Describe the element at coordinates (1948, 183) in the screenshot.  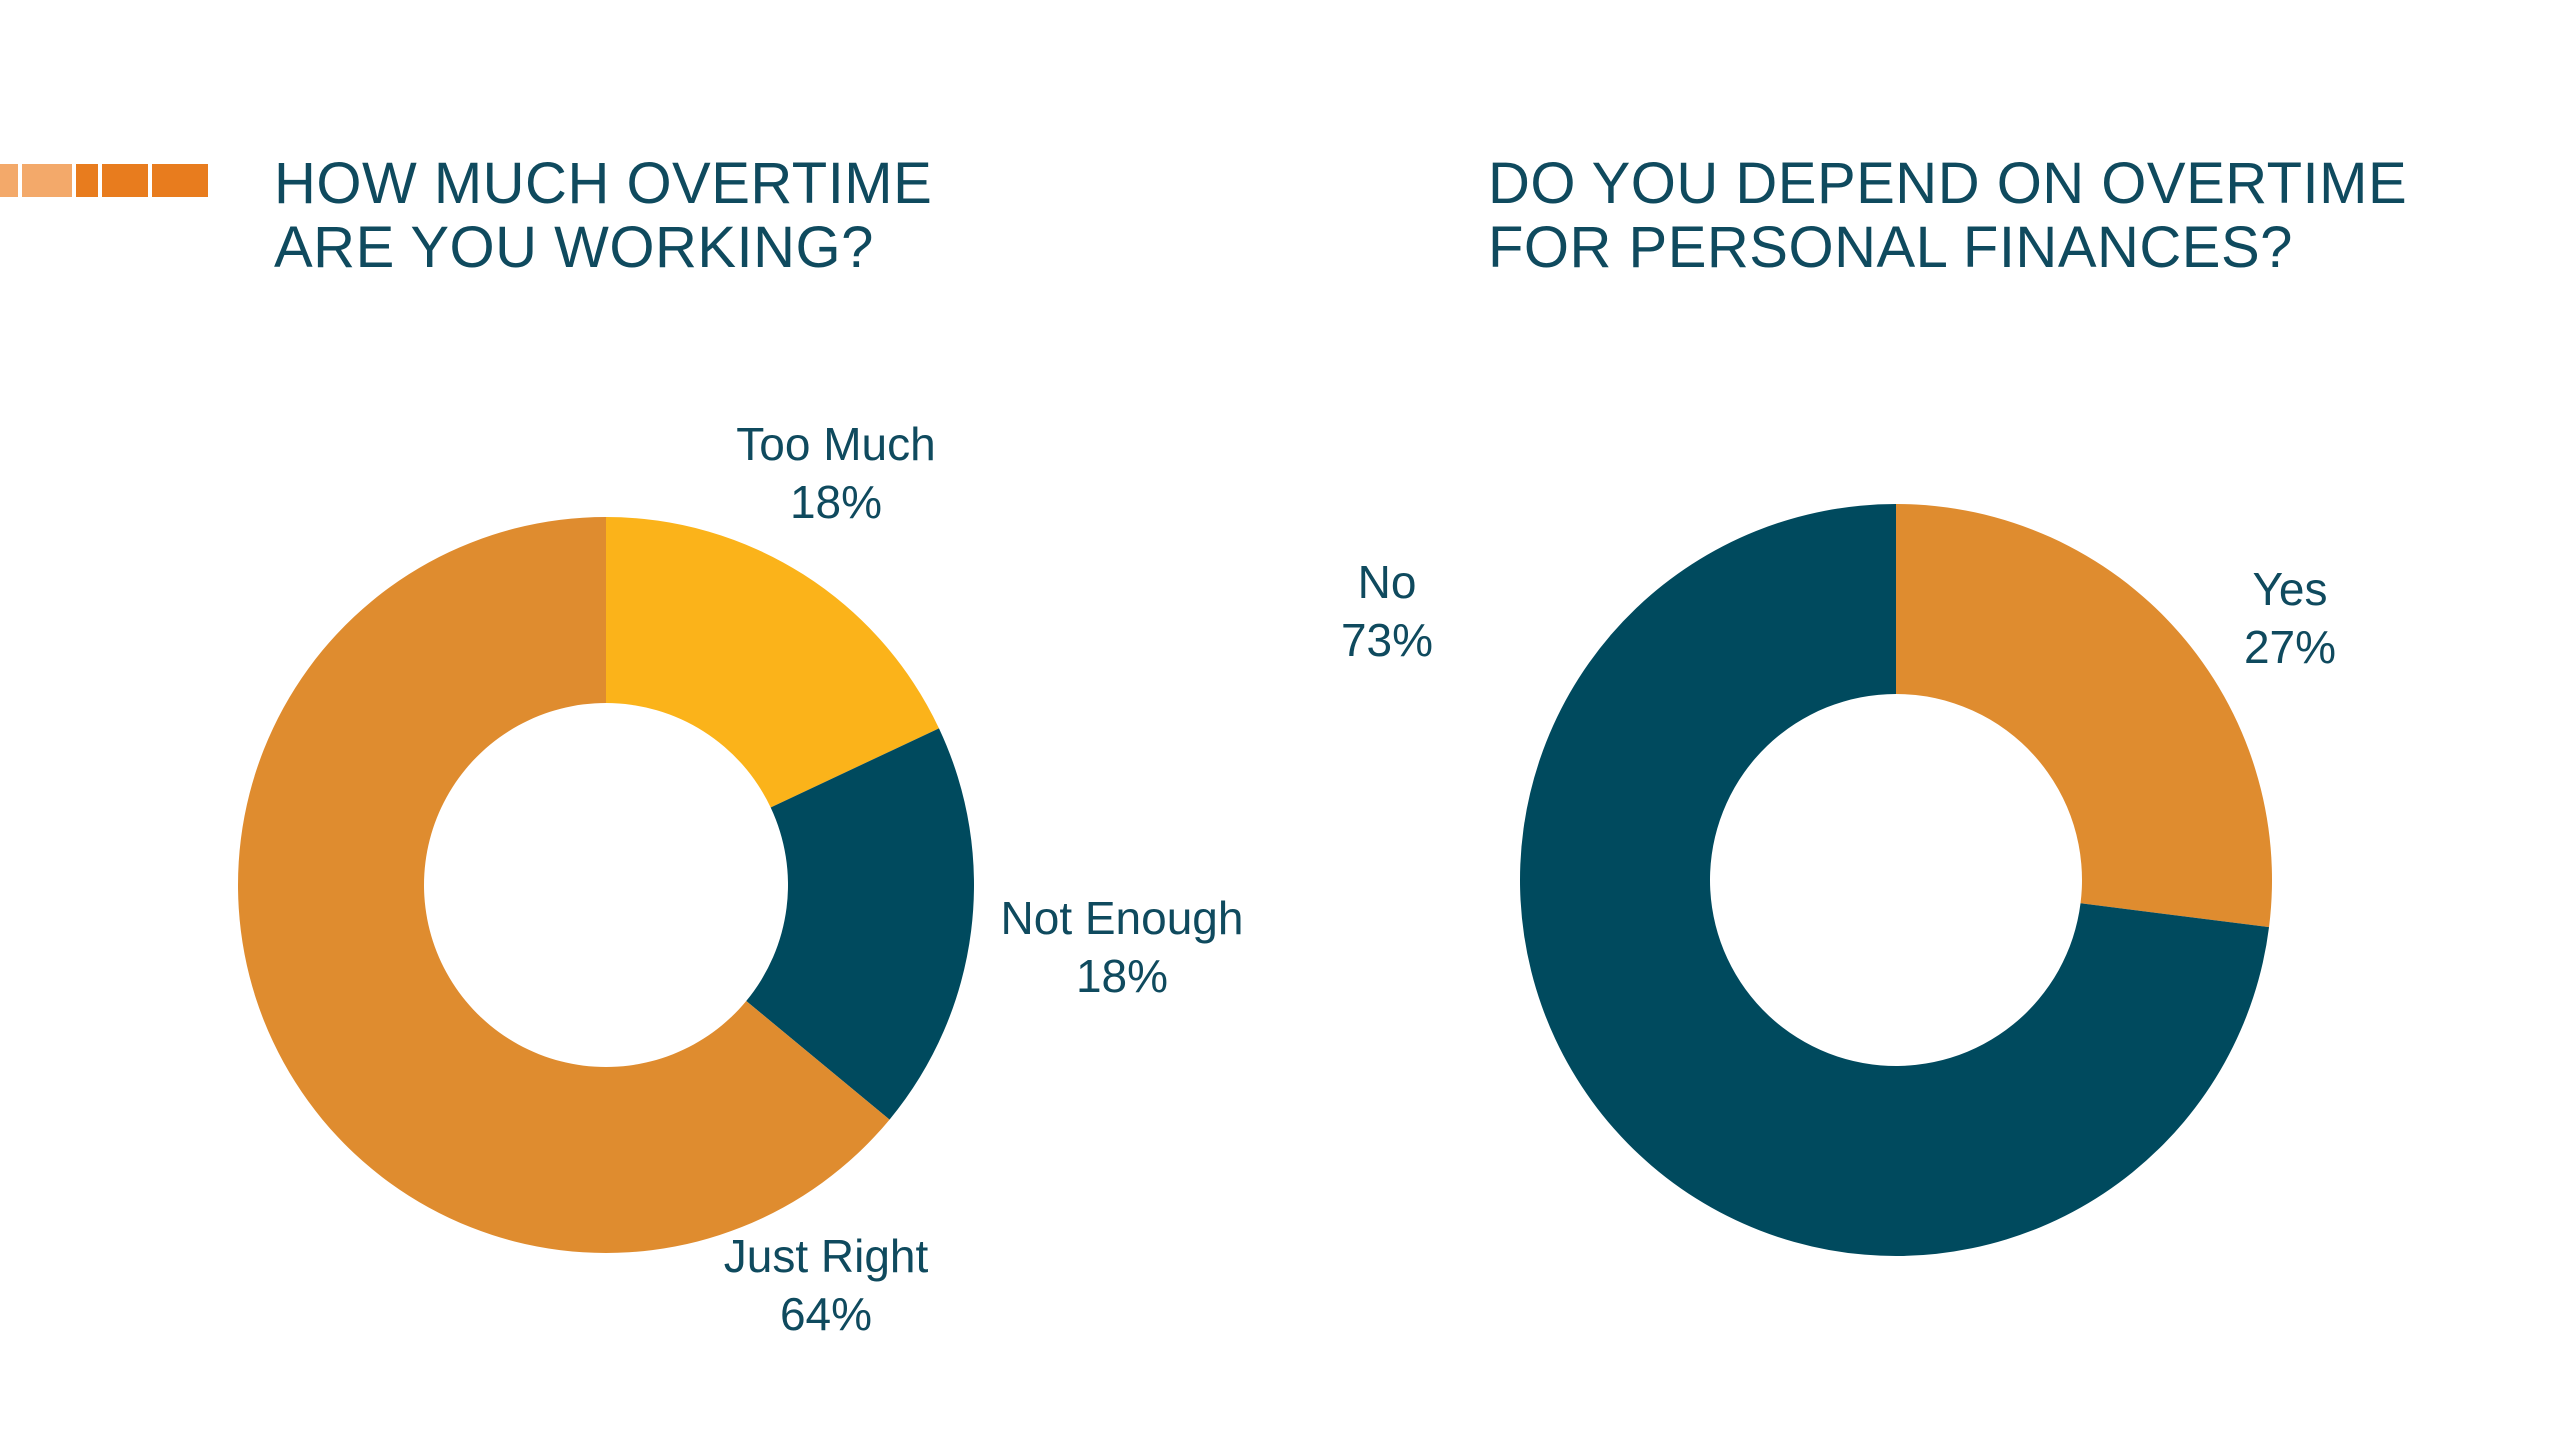
I see `title-line: DO YOU DEPEND ON OVERTIME` at that location.